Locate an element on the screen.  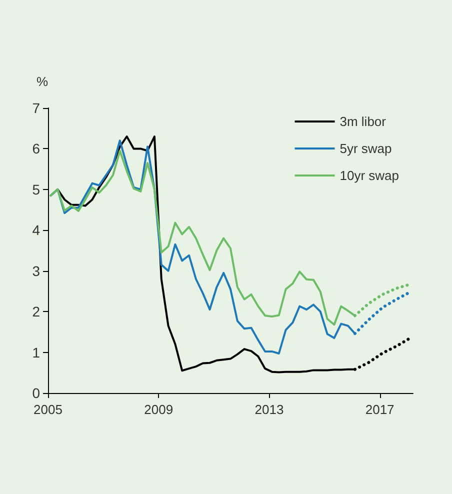
y-tick-label: 1 is located at coordinates (36, 352).